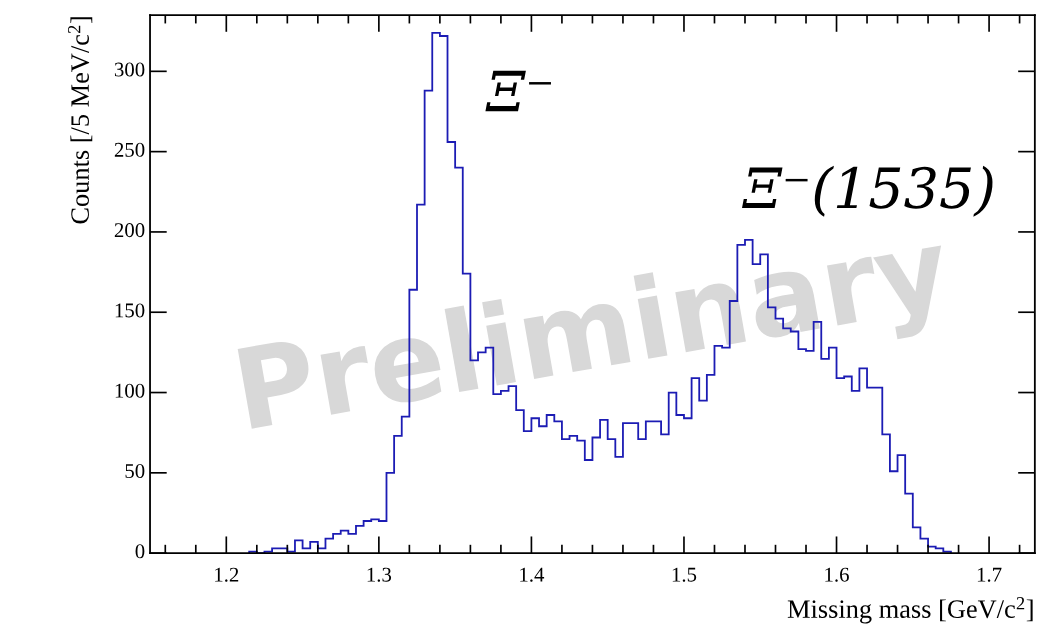 The image size is (1039, 630). Describe the element at coordinates (80, 120) in the screenshot. I see `y-axis-title: Counts [/5 MeV/c$^{2}$]` at that location.